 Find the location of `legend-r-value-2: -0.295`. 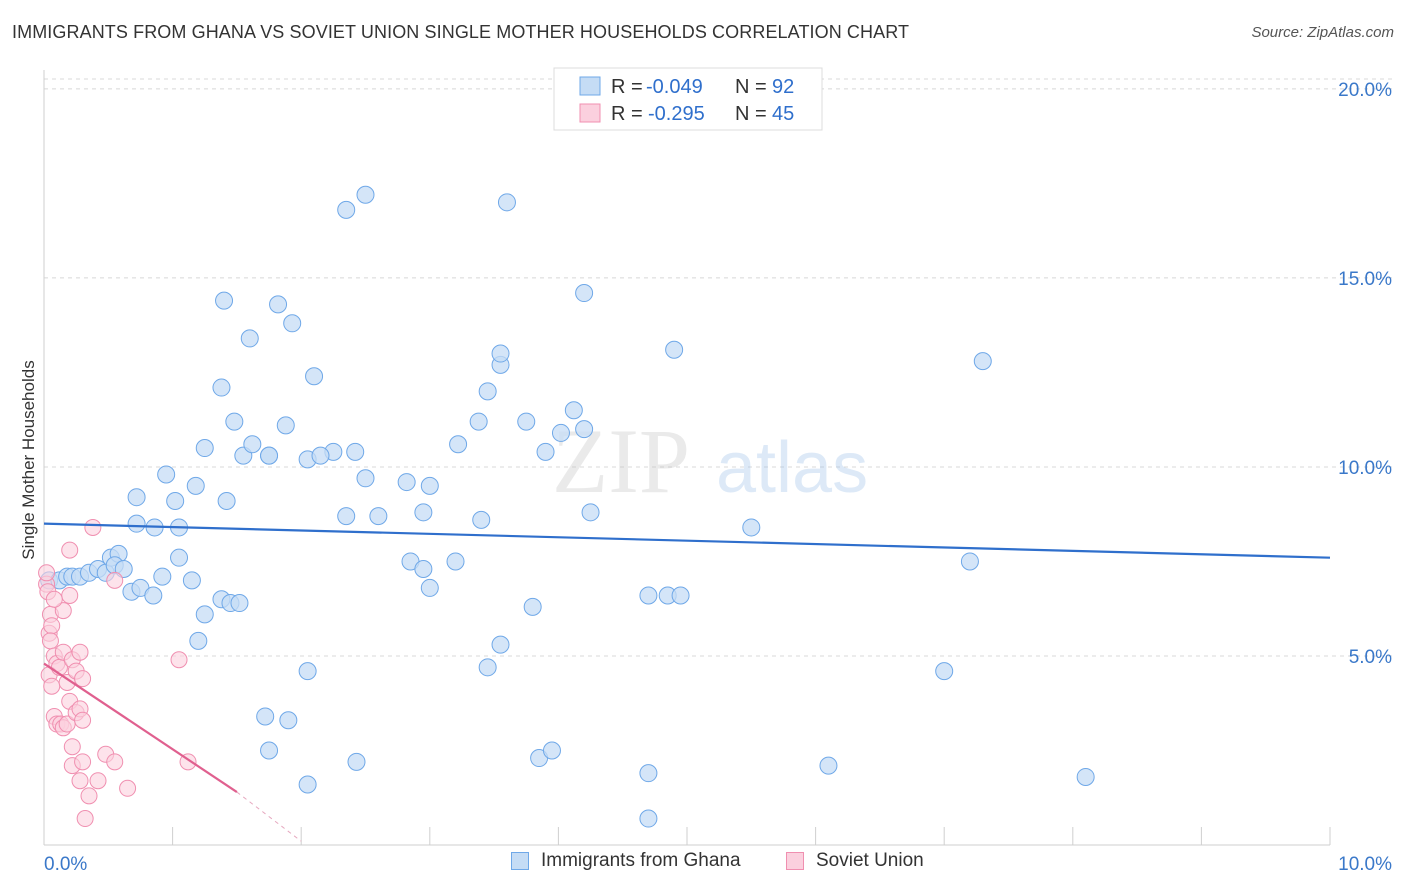

legend-r-value-2: -0.295 is located at coordinates (676, 114).